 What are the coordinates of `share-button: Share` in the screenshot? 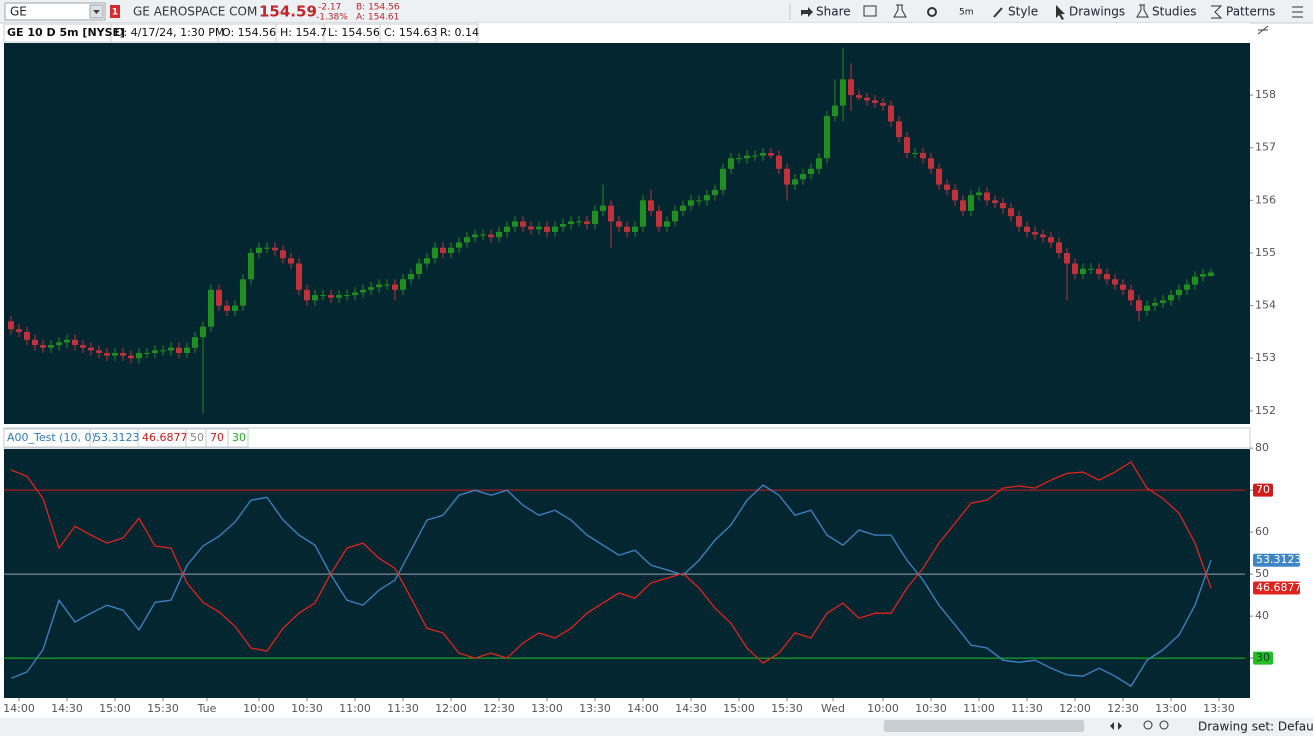 It's located at (833, 12).